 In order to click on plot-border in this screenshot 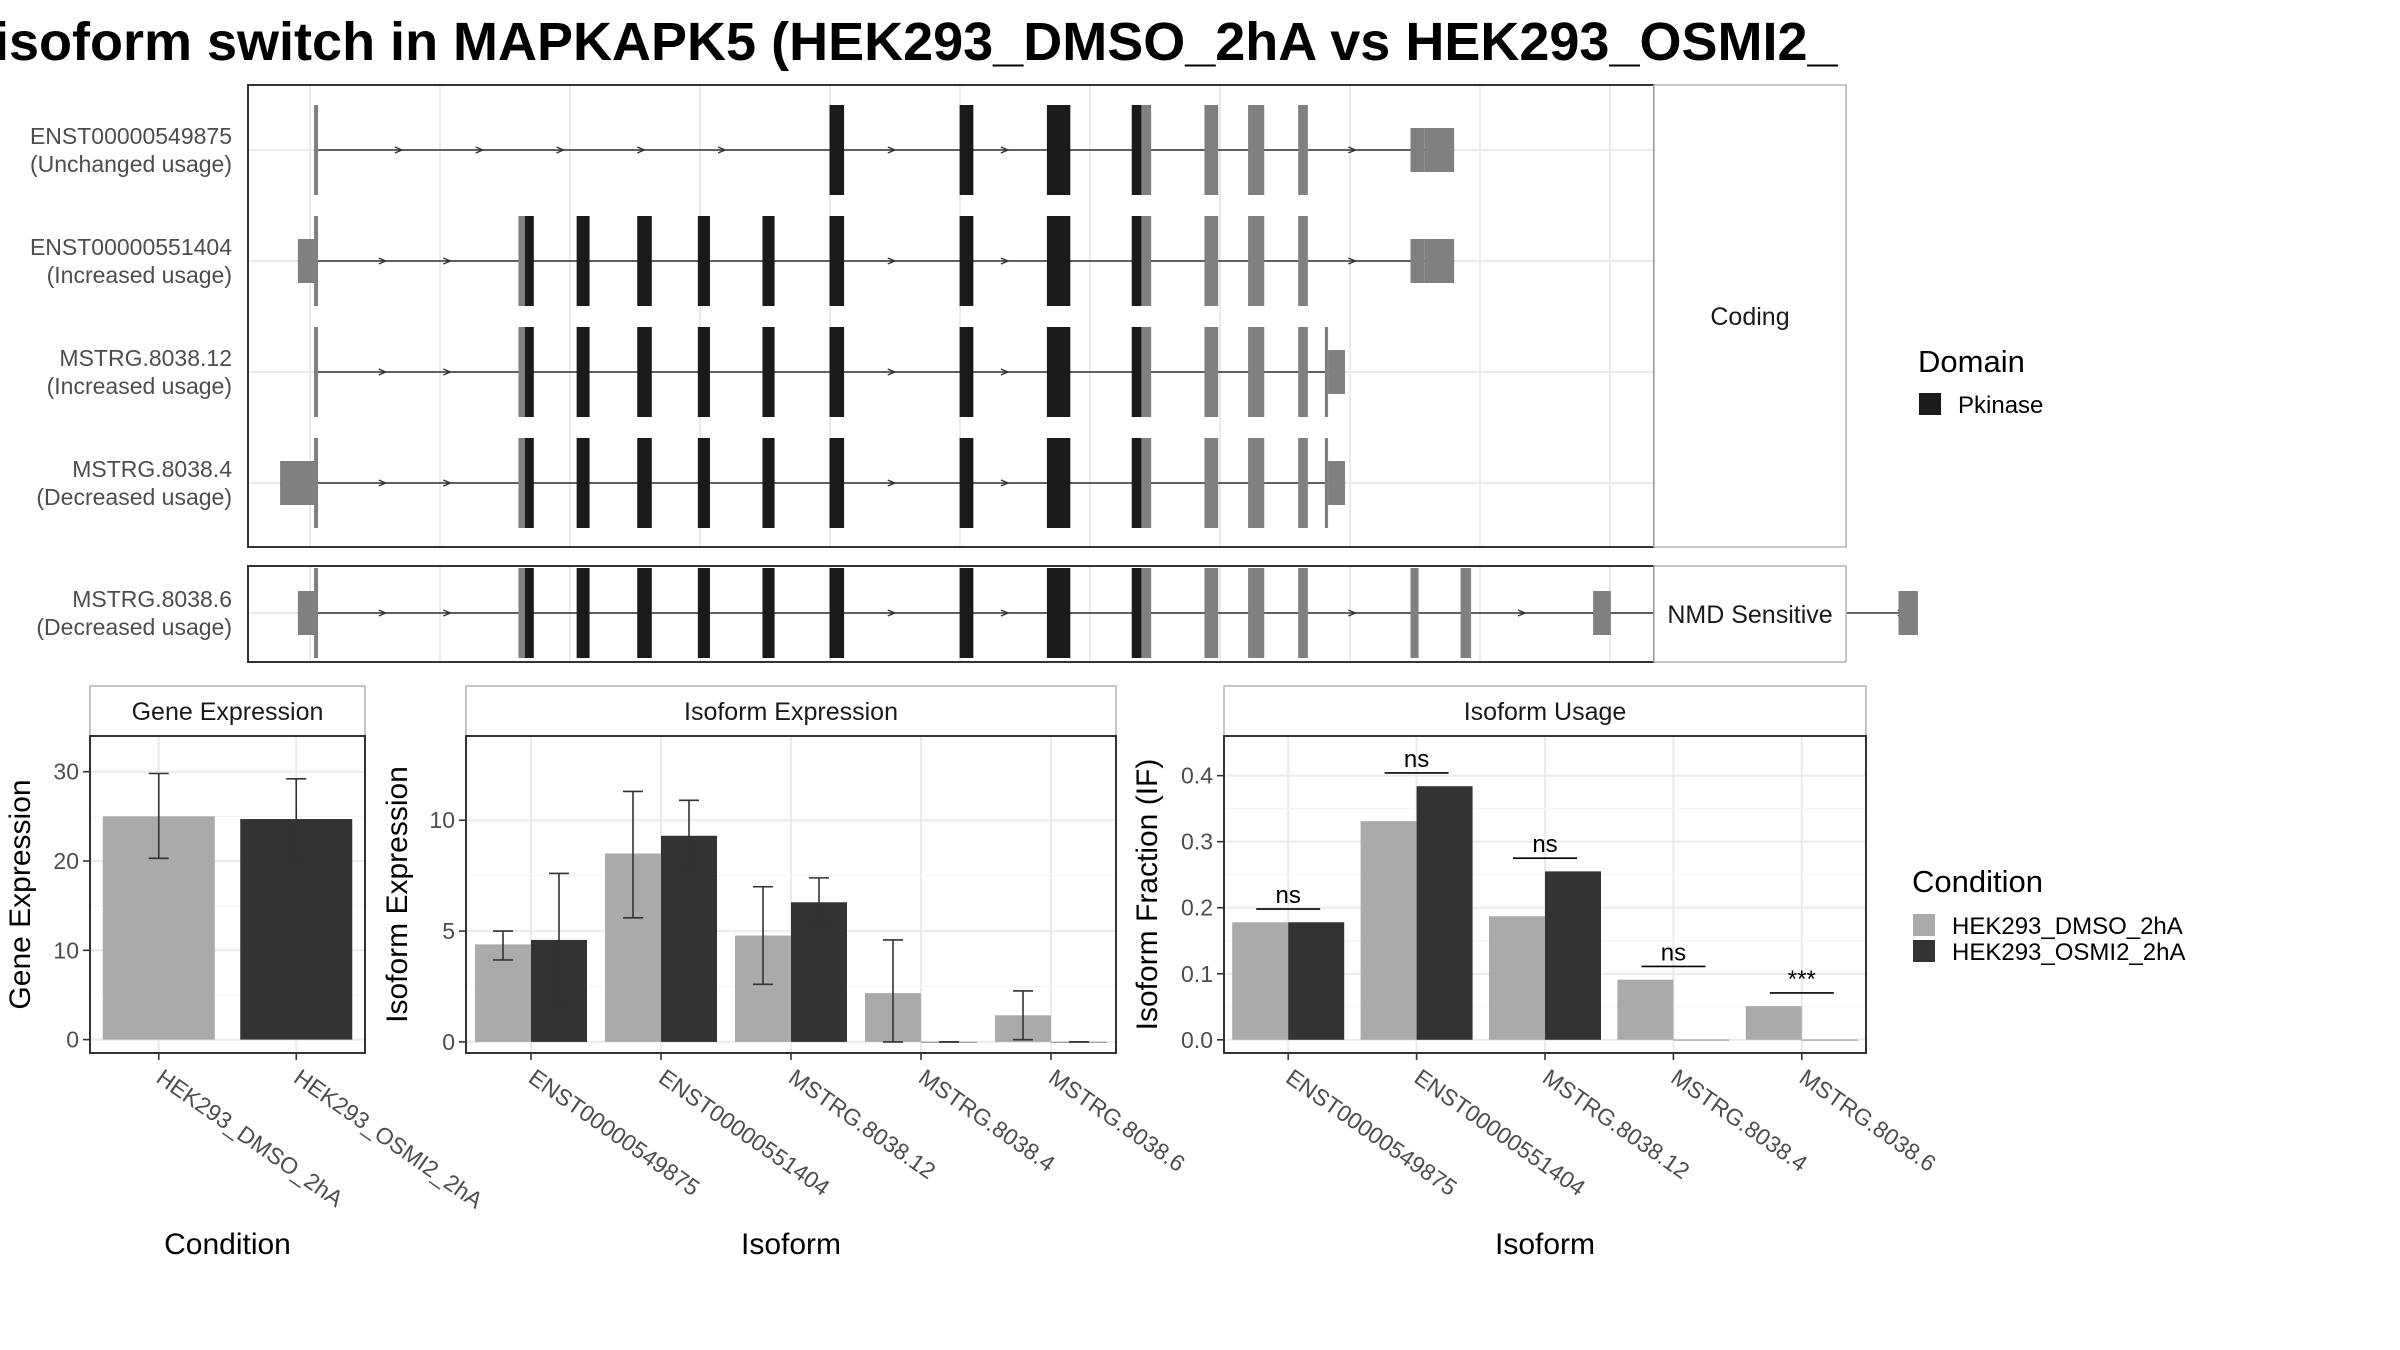, I will do `click(227, 894)`.